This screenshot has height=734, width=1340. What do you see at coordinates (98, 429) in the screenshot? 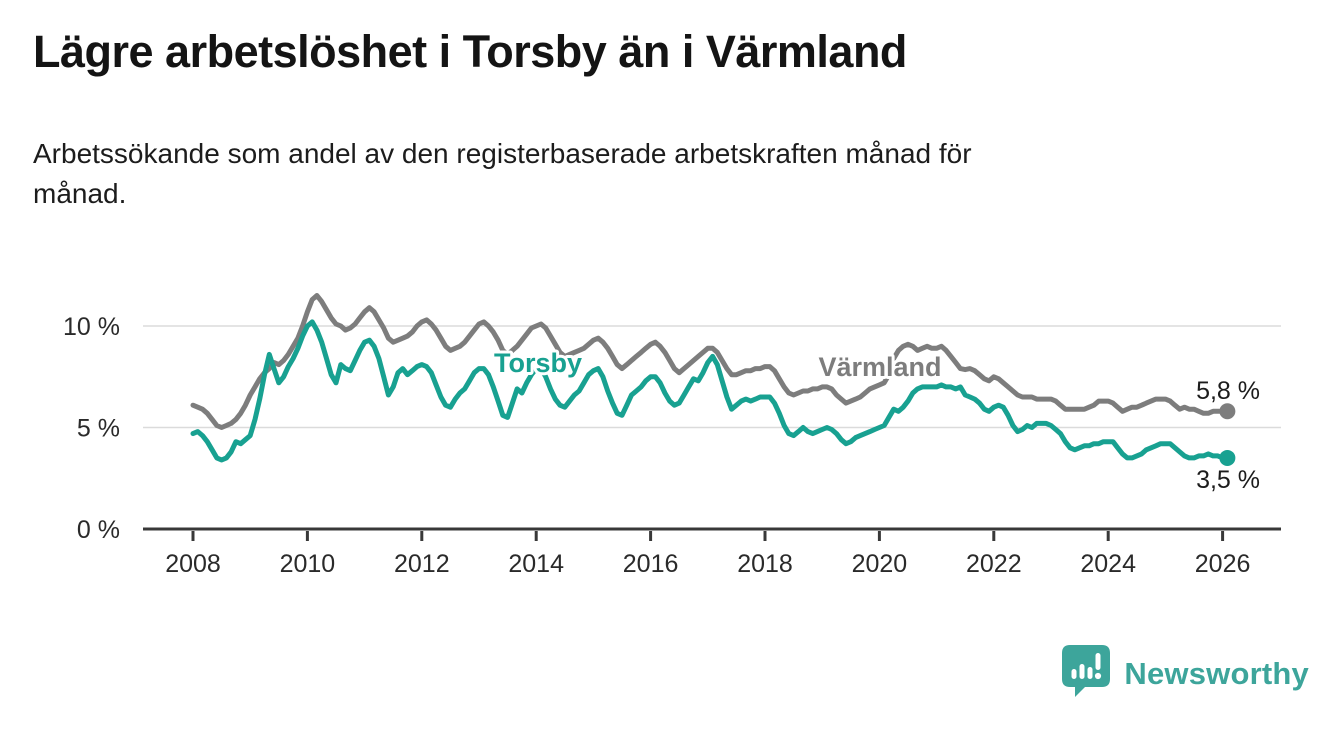
I see `y-axis-tick-label: 5 %` at bounding box center [98, 429].